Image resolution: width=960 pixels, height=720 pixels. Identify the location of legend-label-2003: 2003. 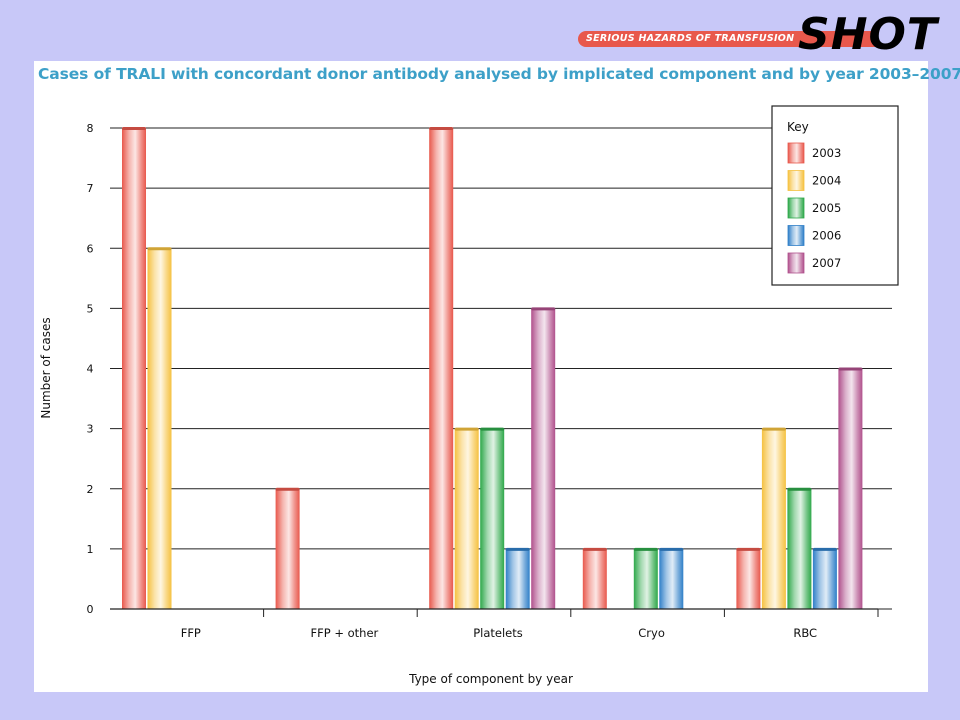
(826, 153).